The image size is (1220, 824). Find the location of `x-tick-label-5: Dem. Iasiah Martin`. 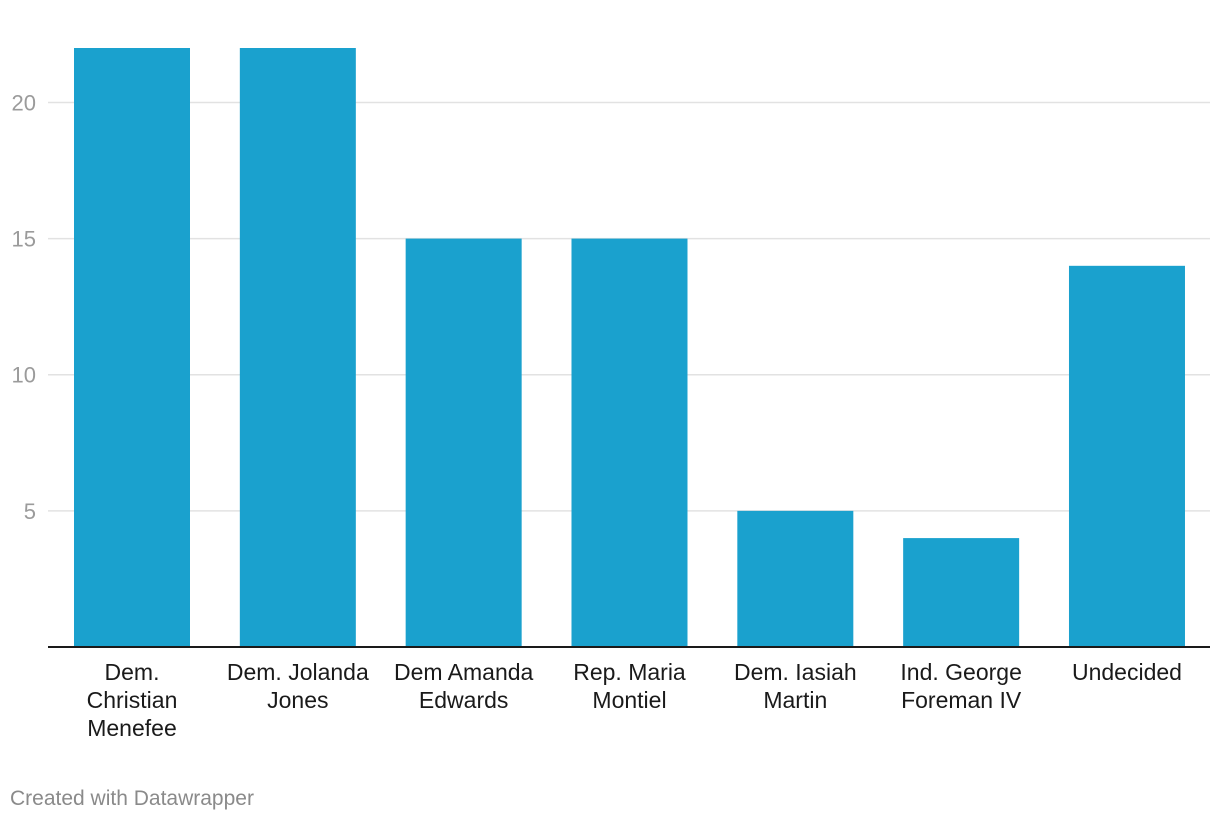

x-tick-label-5: Dem. Iasiah Martin is located at coordinates (795, 686).